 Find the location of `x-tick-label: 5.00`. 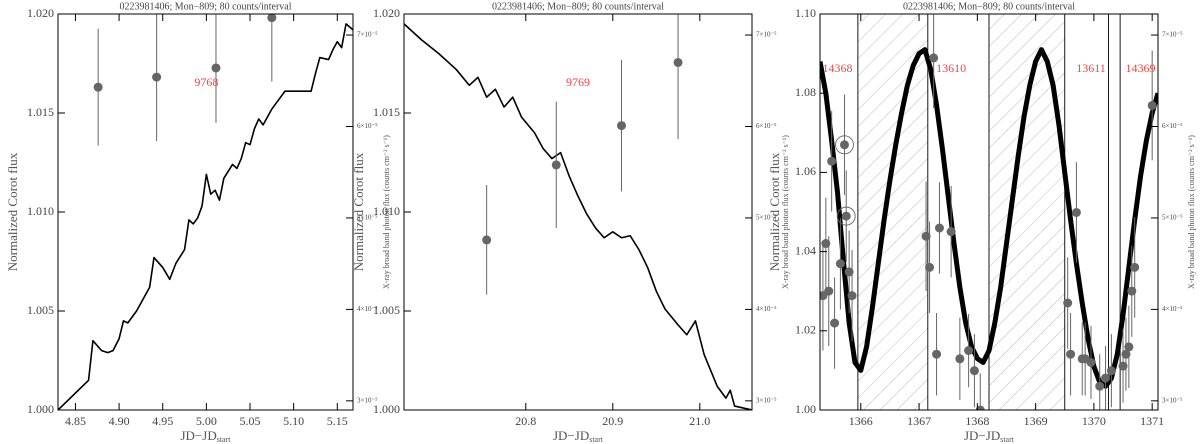

x-tick-label: 5.00 is located at coordinates (206, 421).